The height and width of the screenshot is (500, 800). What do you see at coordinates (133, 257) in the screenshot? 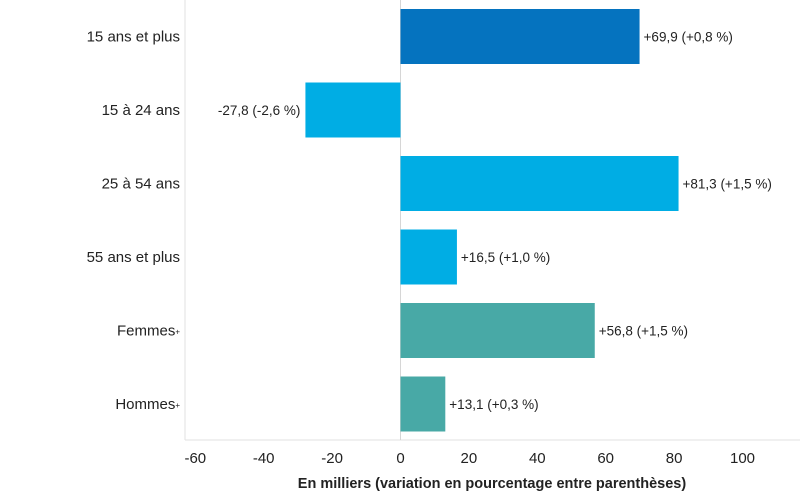
I see `category-label: 55 ans et plus` at bounding box center [133, 257].